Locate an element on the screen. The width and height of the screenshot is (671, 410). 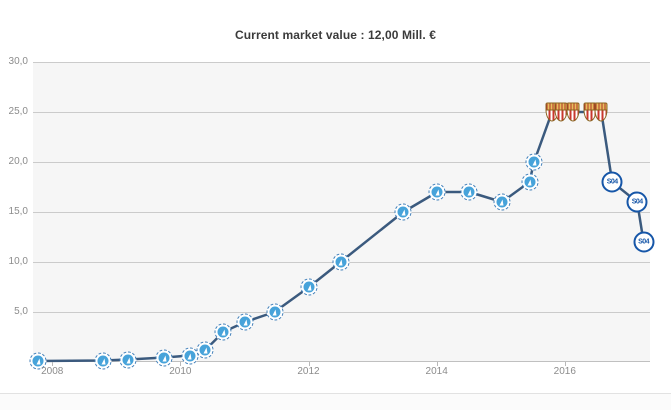
y-tick-label: 20,0 is located at coordinates (18, 161).